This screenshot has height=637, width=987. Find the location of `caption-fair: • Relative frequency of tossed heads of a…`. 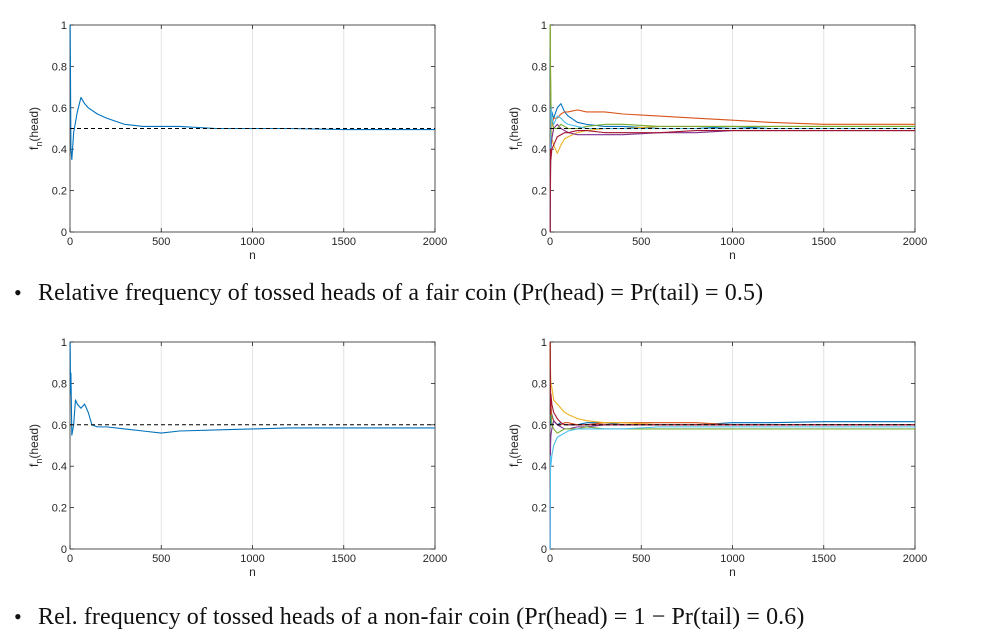

caption-fair: • Relative frequency of tossed heads of a… is located at coordinates (388, 293).